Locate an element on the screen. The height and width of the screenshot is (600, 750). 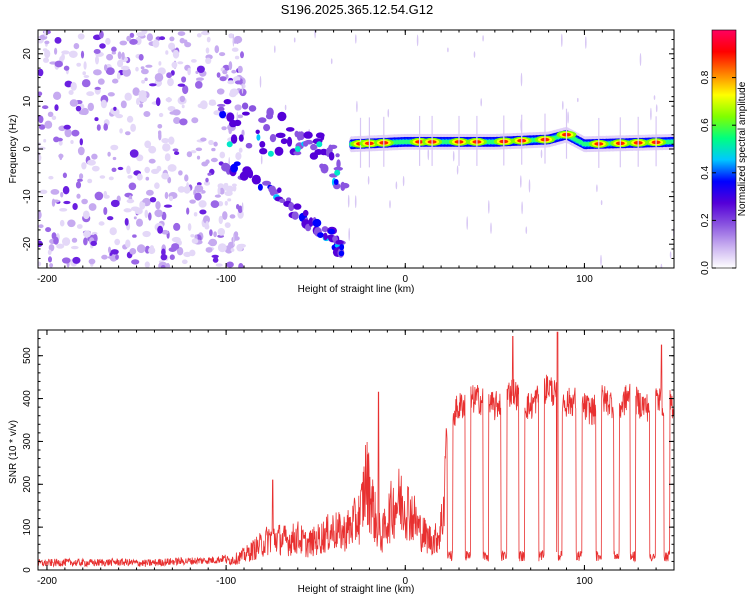
y-tick-label: 20 is located at coordinates (27, 54).